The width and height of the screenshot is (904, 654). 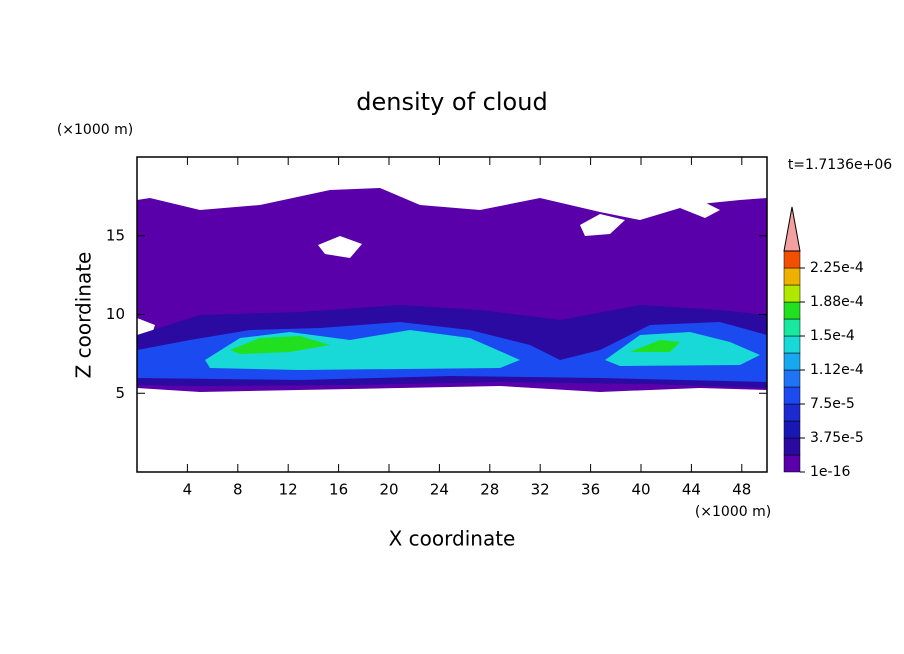 What do you see at coordinates (84, 315) in the screenshot?
I see `y-axis-label: Z coordinate` at bounding box center [84, 315].